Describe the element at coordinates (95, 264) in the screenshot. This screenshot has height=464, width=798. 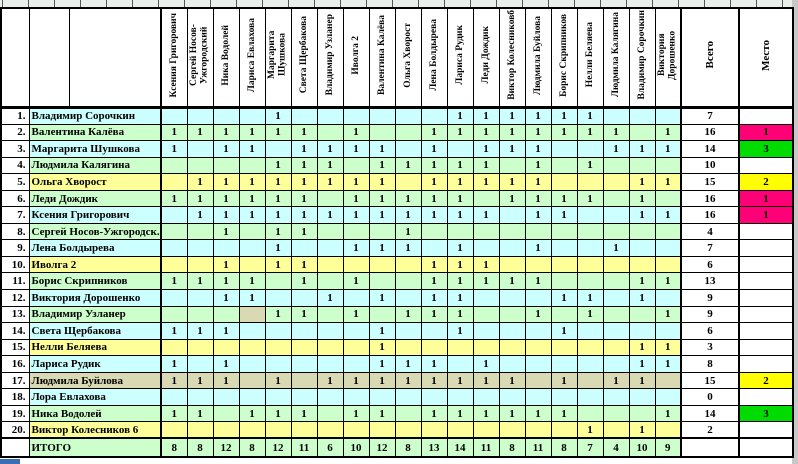
I see `participant-name: Иволга 2` at that location.